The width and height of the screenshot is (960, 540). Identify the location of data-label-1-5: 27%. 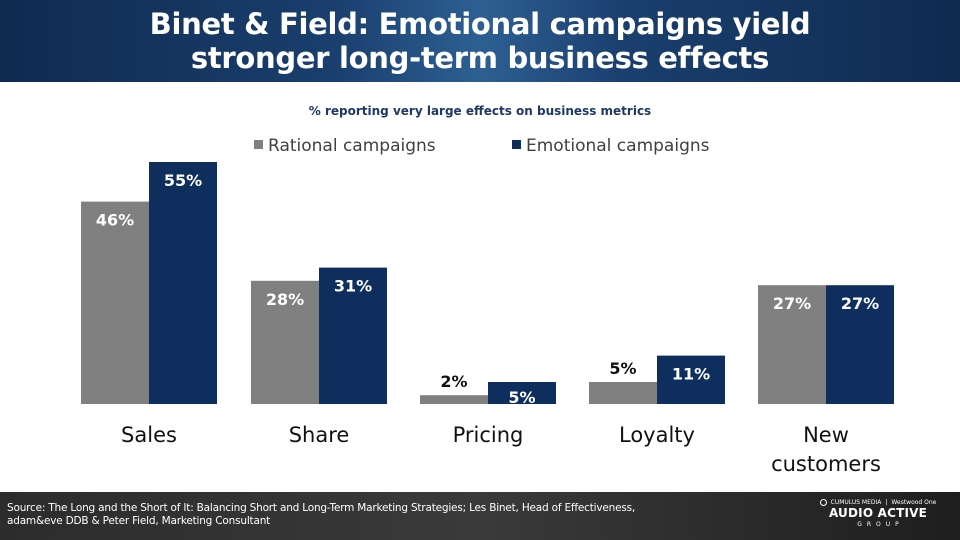
(792, 303).